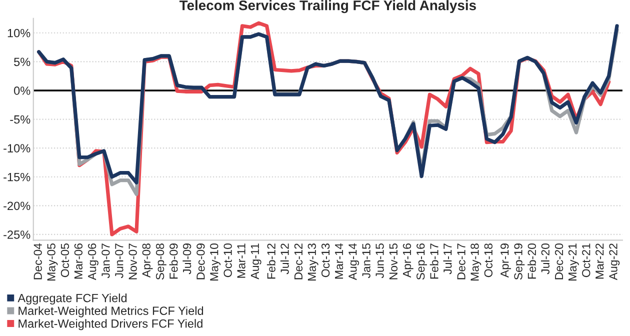 This screenshot has height=336, width=630. Describe the element at coordinates (600, 261) in the screenshot. I see `x-tick-label: Mar-22` at that location.